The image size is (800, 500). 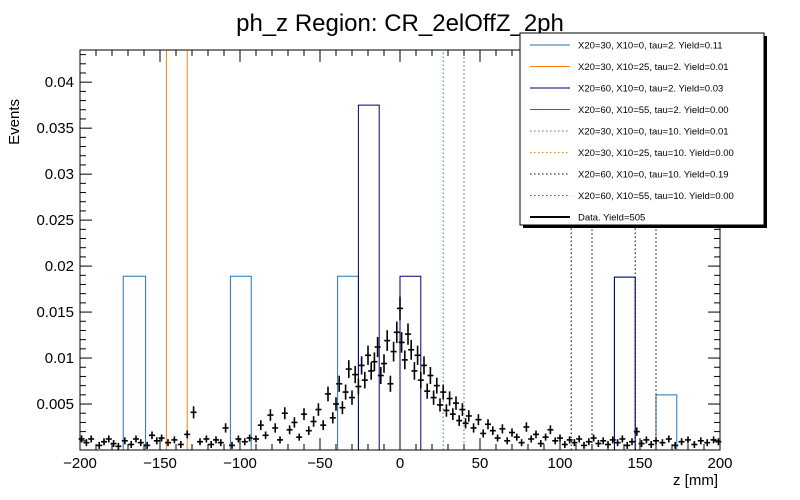 I want to click on chart-title: ph_z Region: CR_2elOffZ_2ph, so click(x=400, y=23).